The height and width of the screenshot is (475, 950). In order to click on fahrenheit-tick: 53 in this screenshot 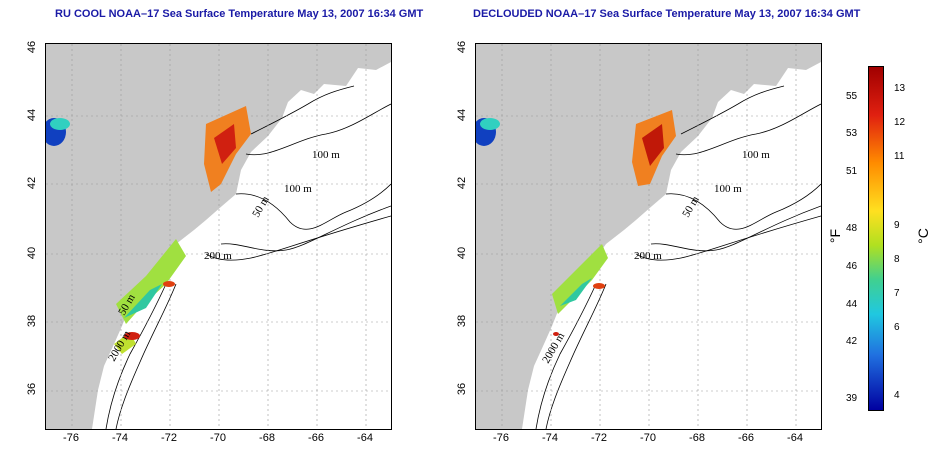, I will do `click(852, 133)`.